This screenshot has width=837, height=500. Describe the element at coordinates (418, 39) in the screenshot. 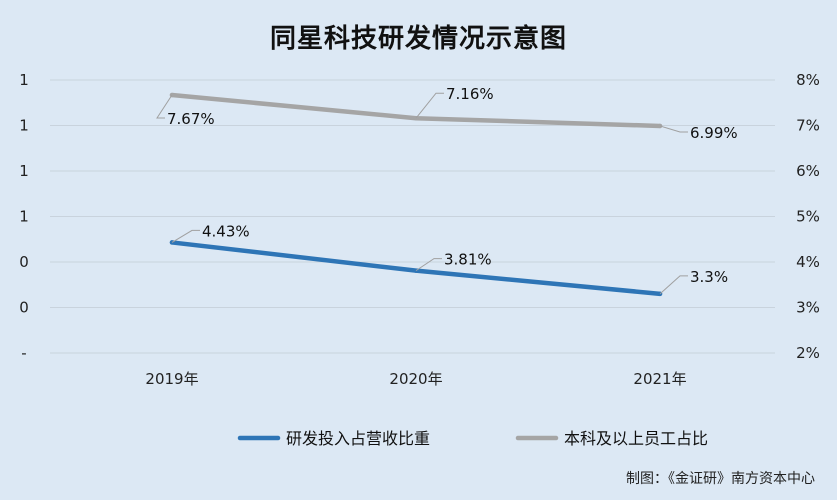

I see `chart-title: 同星科技研发情况示意图` at that location.